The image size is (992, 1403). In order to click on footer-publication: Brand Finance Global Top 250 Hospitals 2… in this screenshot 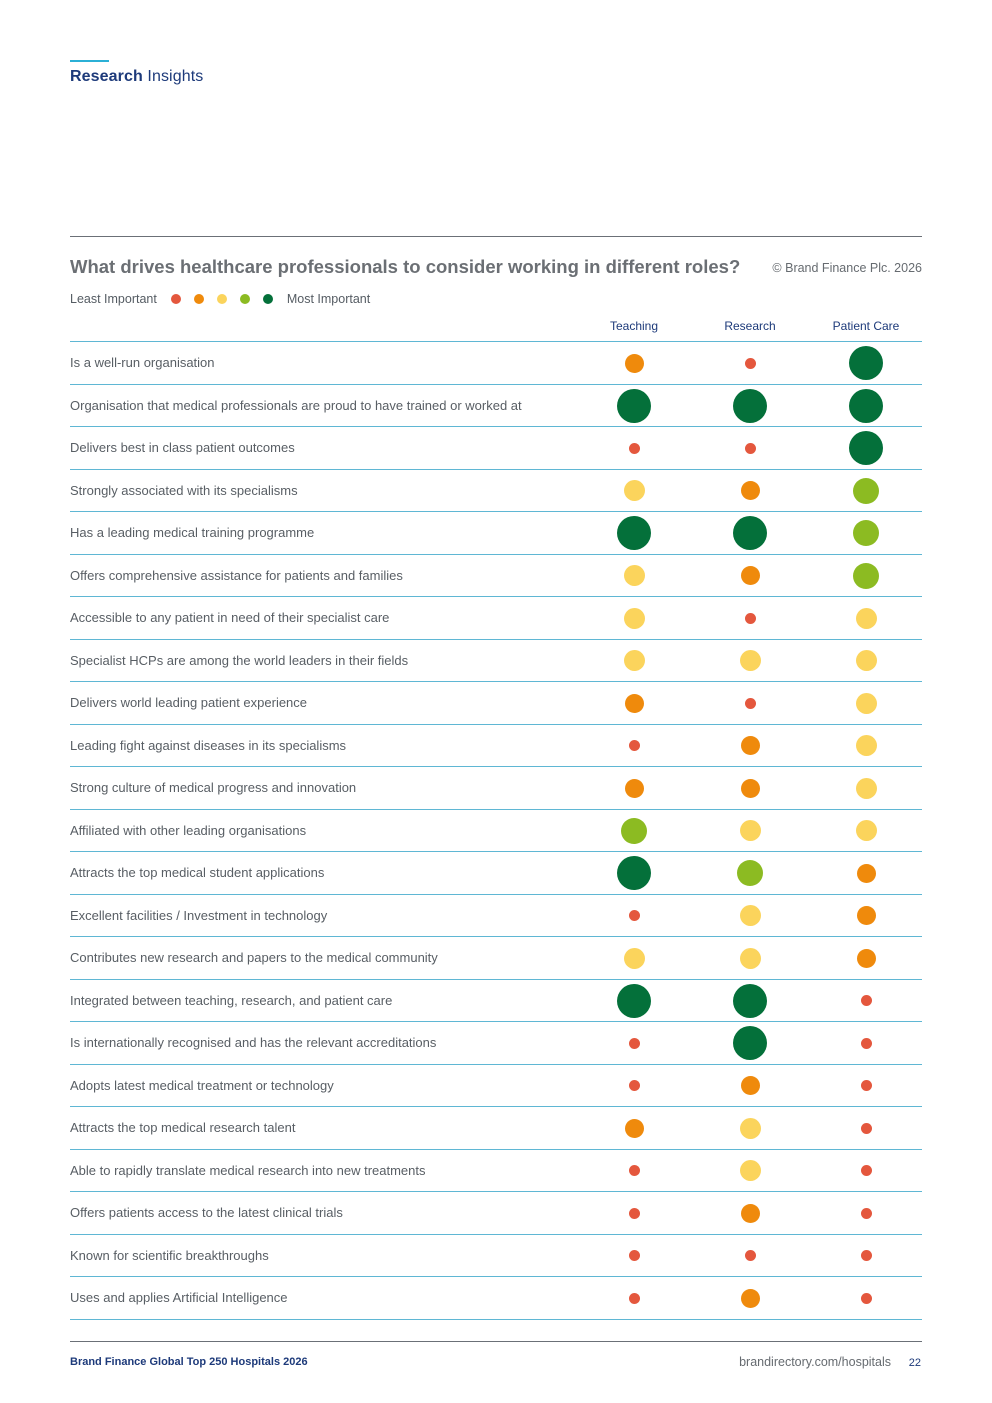, I will do `click(189, 1362)`.